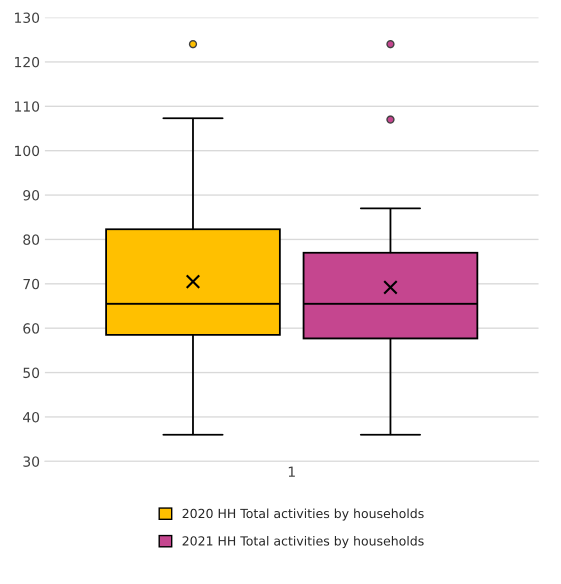 The image size is (561, 584). Describe the element at coordinates (31, 284) in the screenshot. I see `y-tick-label: 70` at that location.